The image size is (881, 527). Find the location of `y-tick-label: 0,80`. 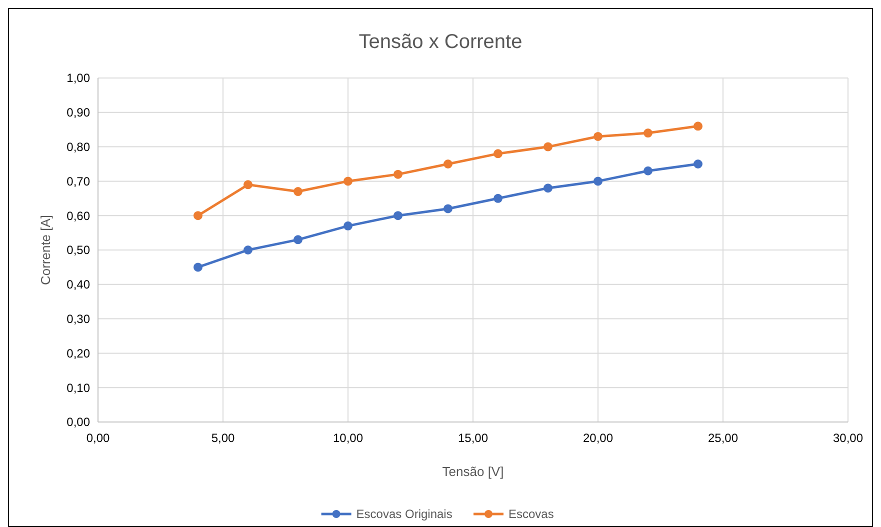

y-tick-label: 0,80 is located at coordinates (78, 147).